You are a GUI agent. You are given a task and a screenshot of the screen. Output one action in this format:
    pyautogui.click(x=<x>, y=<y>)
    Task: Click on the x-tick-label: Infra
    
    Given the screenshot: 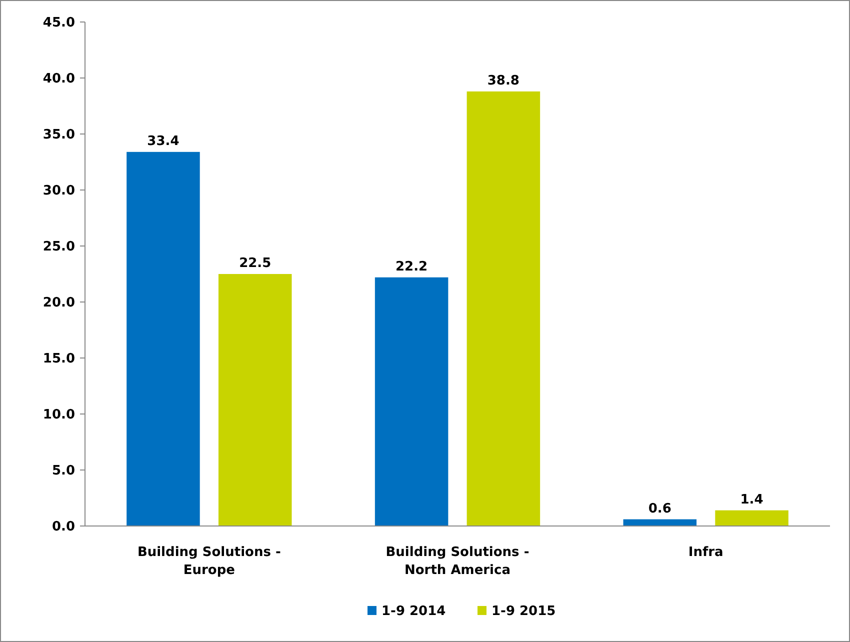 What is the action you would take?
    pyautogui.click(x=706, y=552)
    